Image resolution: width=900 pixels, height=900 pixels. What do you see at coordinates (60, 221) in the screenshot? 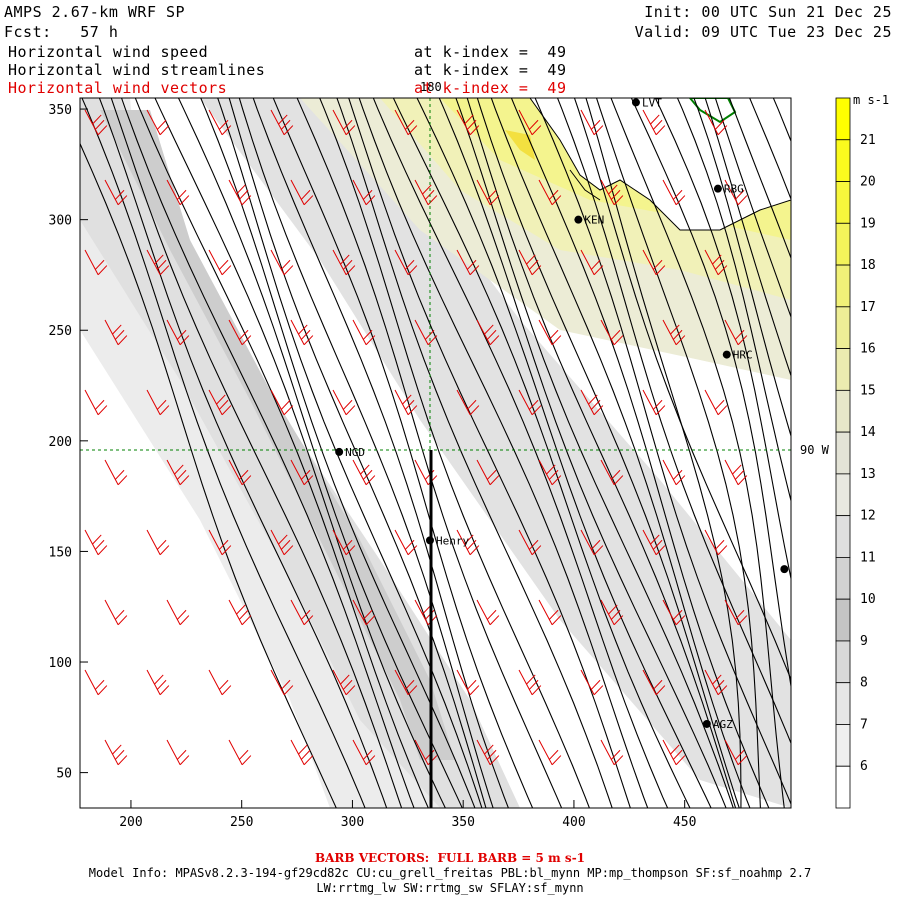
I see `y-tick-label: 300` at bounding box center [60, 221].